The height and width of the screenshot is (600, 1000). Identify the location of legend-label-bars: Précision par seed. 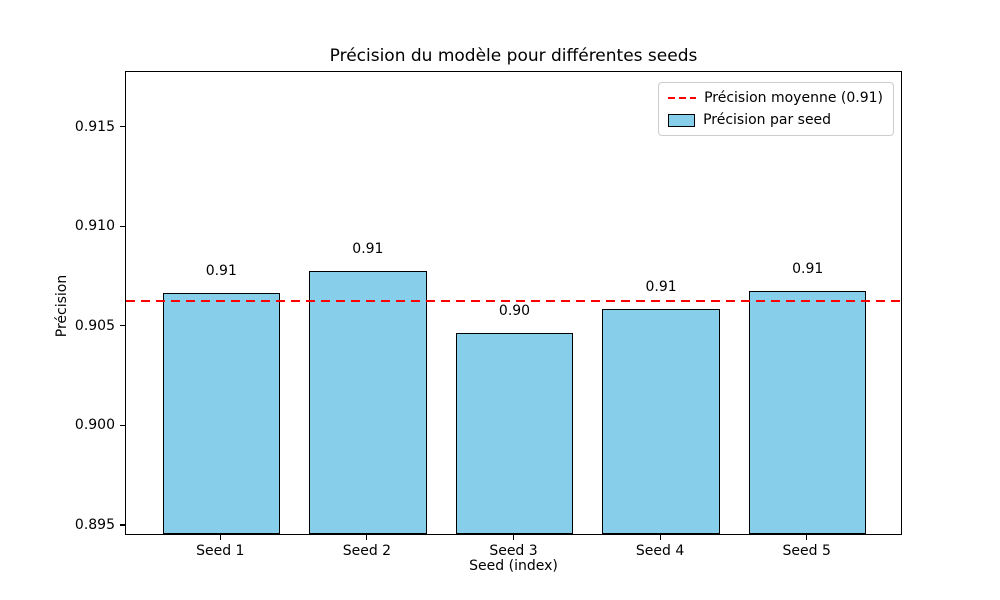
(767, 120).